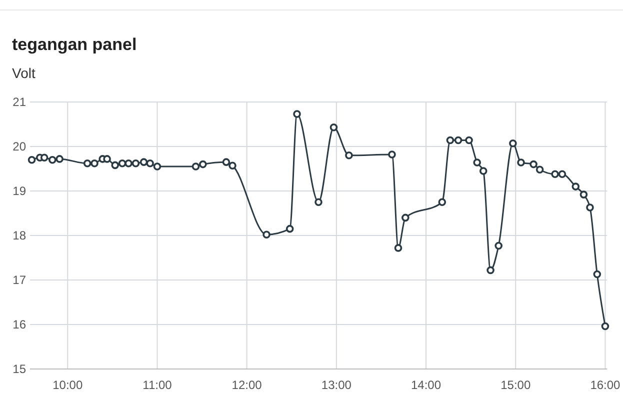 The width and height of the screenshot is (623, 405). I want to click on x-tick-label: 10:00, so click(67, 385).